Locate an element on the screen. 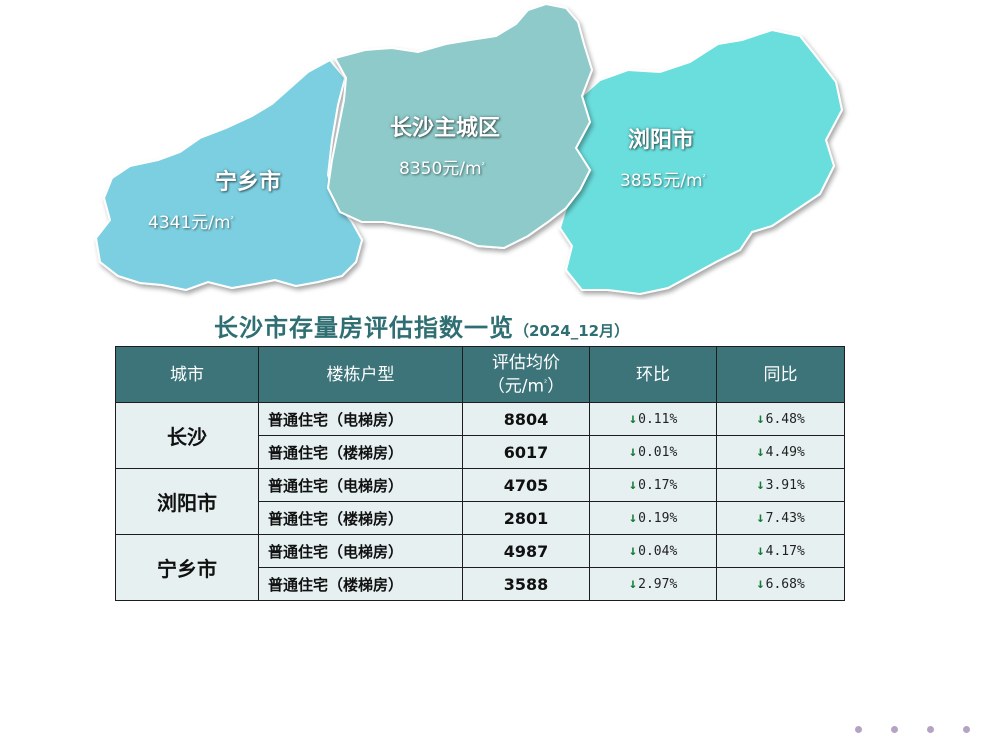 The image size is (1000, 750). table-row: 普通住宅（楼梯房） 6017 ↓0.01% ↓4.49% is located at coordinates (480, 452).